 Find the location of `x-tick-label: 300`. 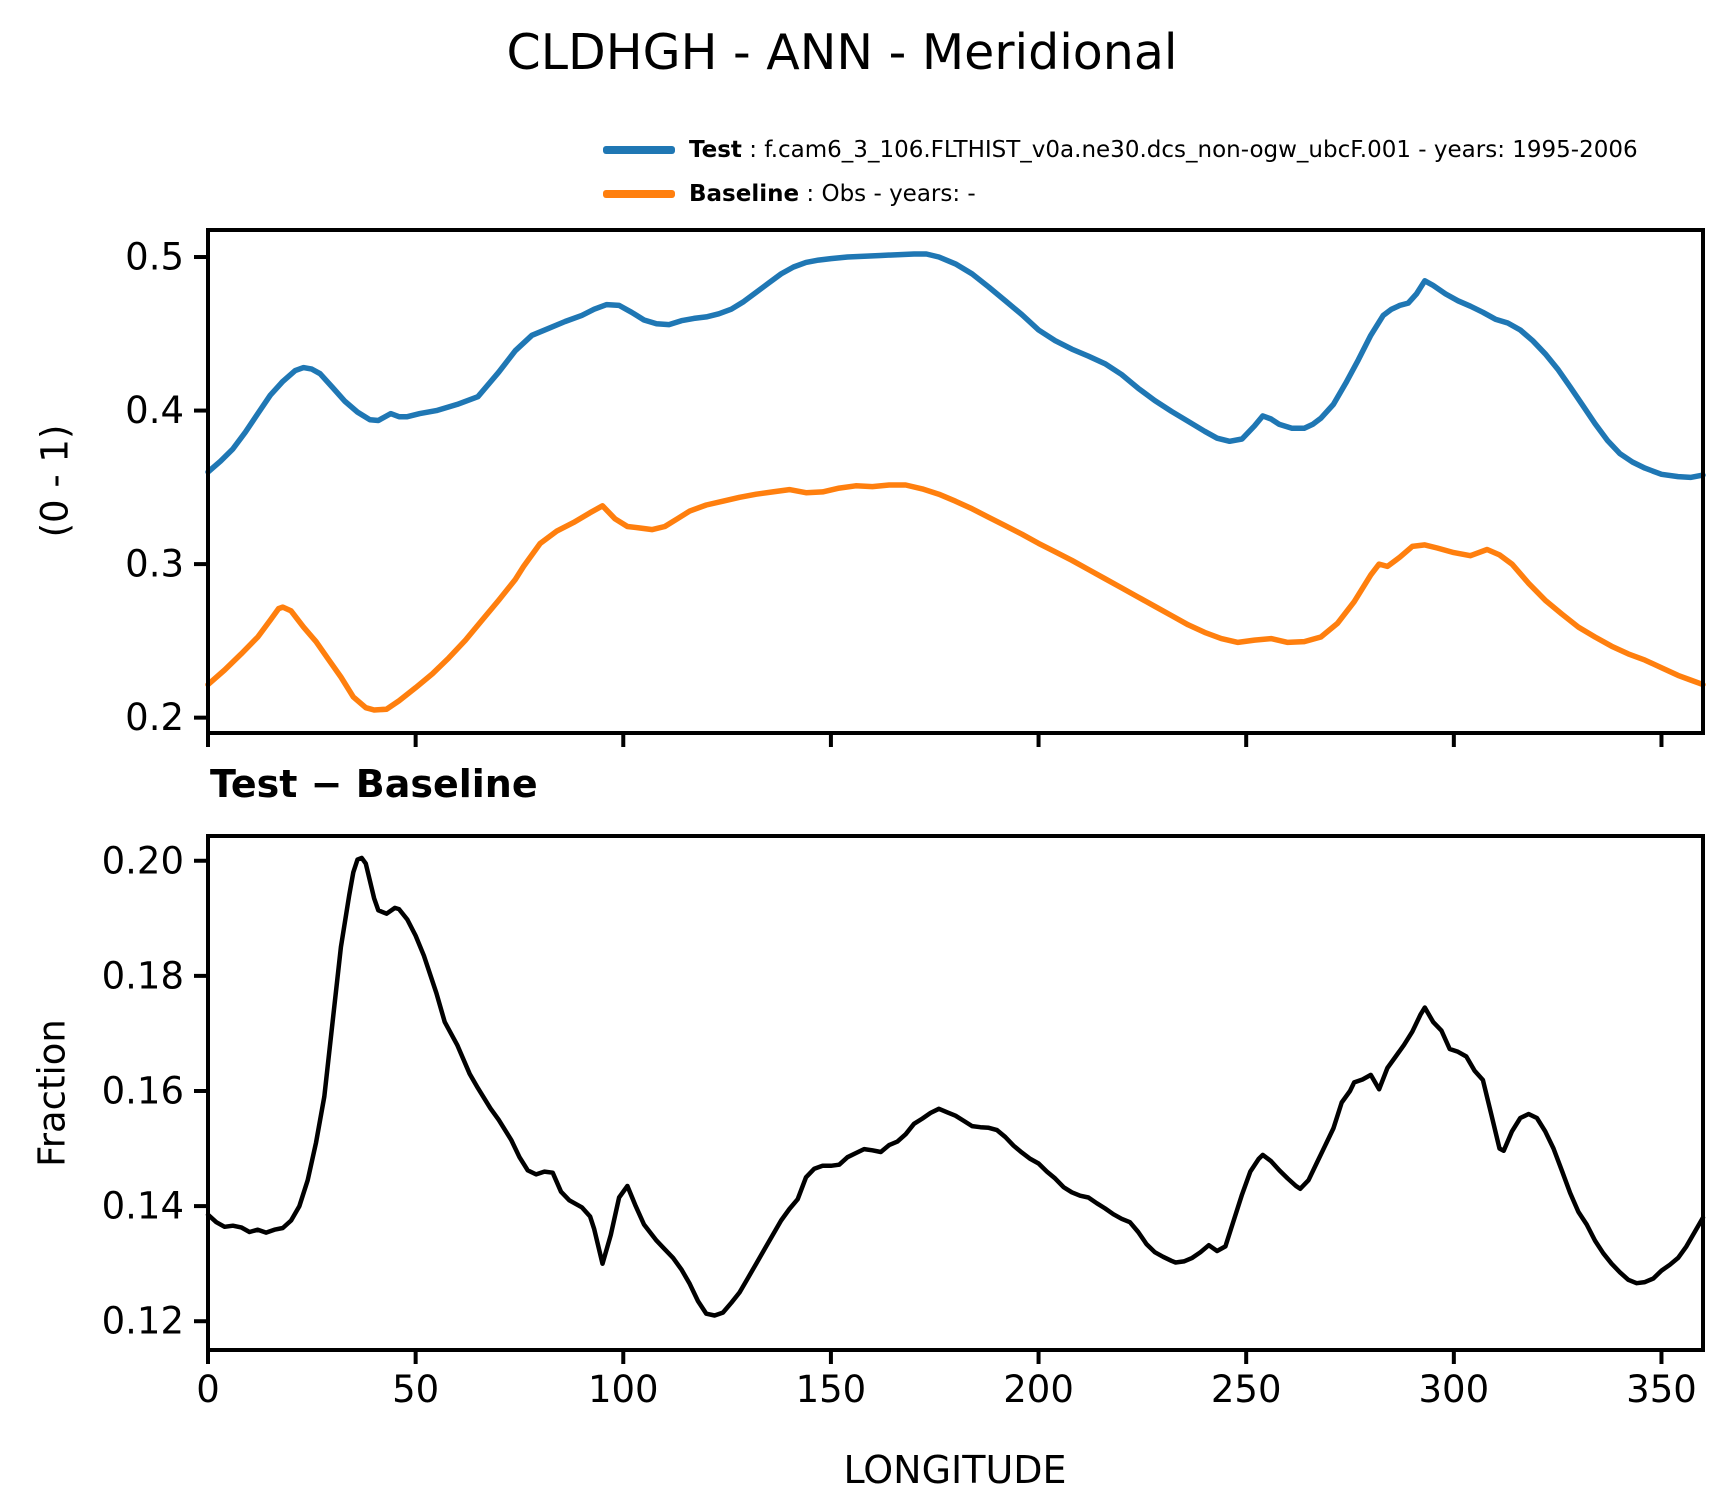

x-tick-label: 300 is located at coordinates (1454, 1389).